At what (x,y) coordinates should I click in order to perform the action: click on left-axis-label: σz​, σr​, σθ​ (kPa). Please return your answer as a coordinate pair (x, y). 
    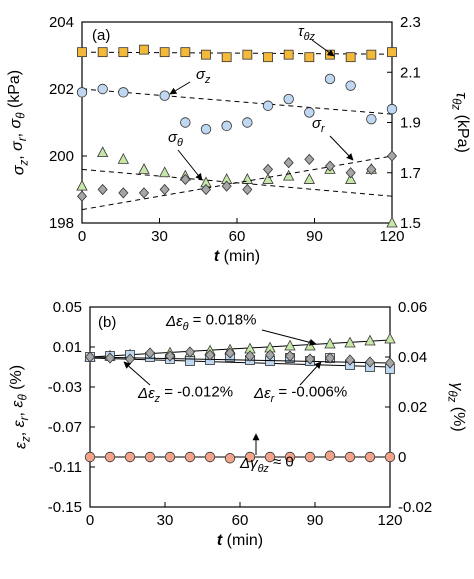
    Looking at the image, I should click on (18, 122).